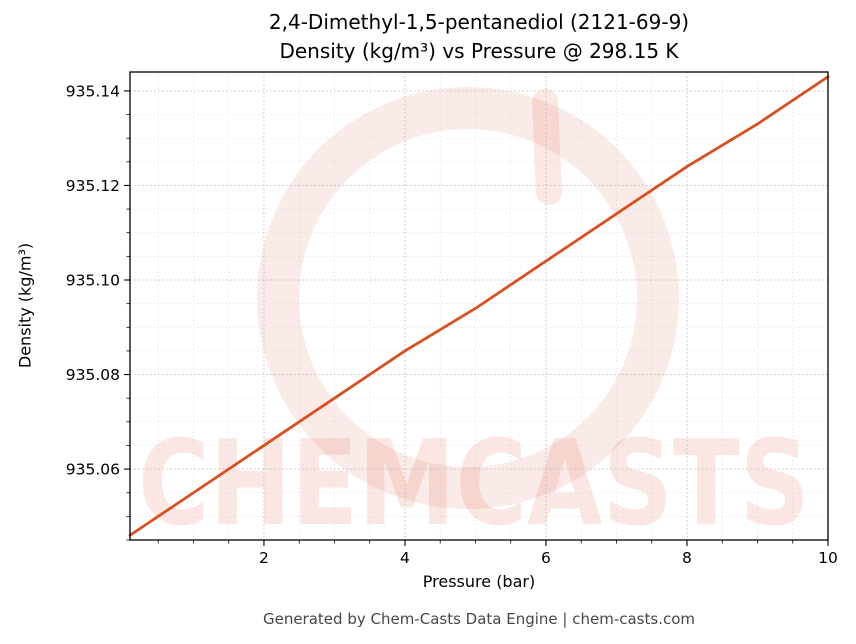 Image resolution: width=856 pixels, height=644 pixels. I want to click on x-tick-label: 8, so click(687, 558).